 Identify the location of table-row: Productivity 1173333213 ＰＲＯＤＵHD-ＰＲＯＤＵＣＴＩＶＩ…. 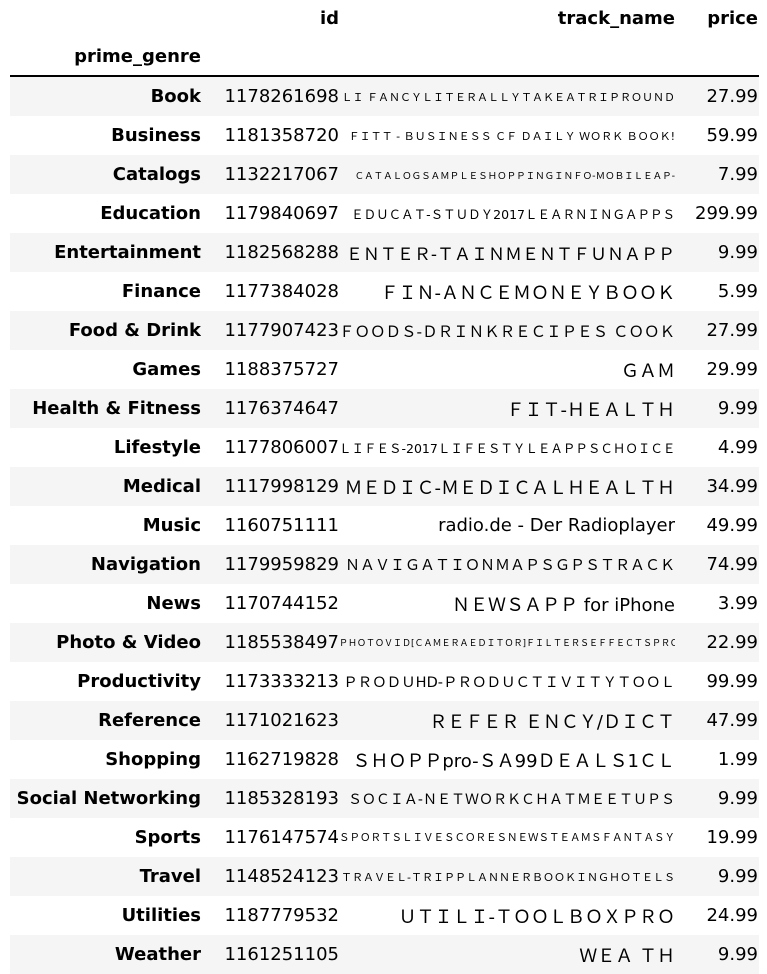
(384, 681).